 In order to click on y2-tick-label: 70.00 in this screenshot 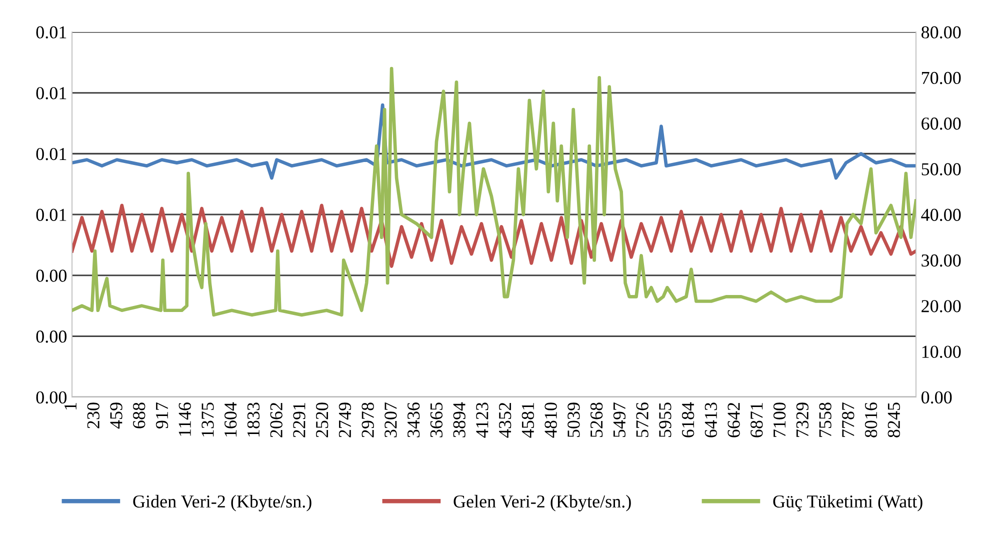, I will do `click(941, 78)`.